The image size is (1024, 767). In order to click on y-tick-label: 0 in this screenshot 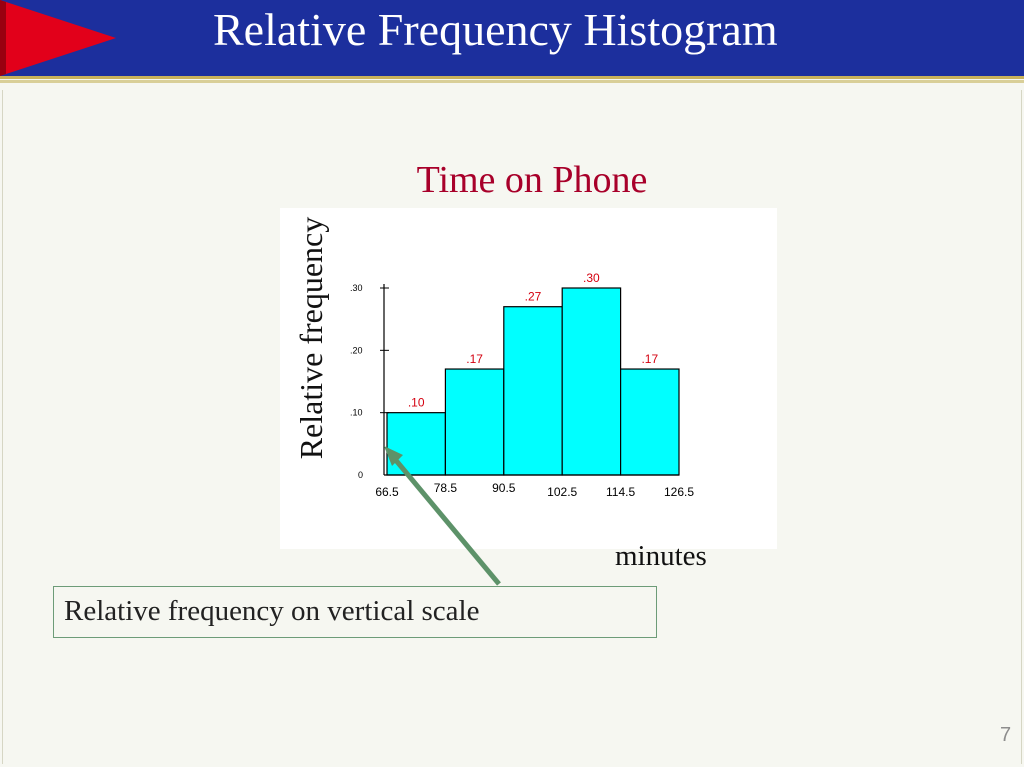, I will do `click(360, 475)`.